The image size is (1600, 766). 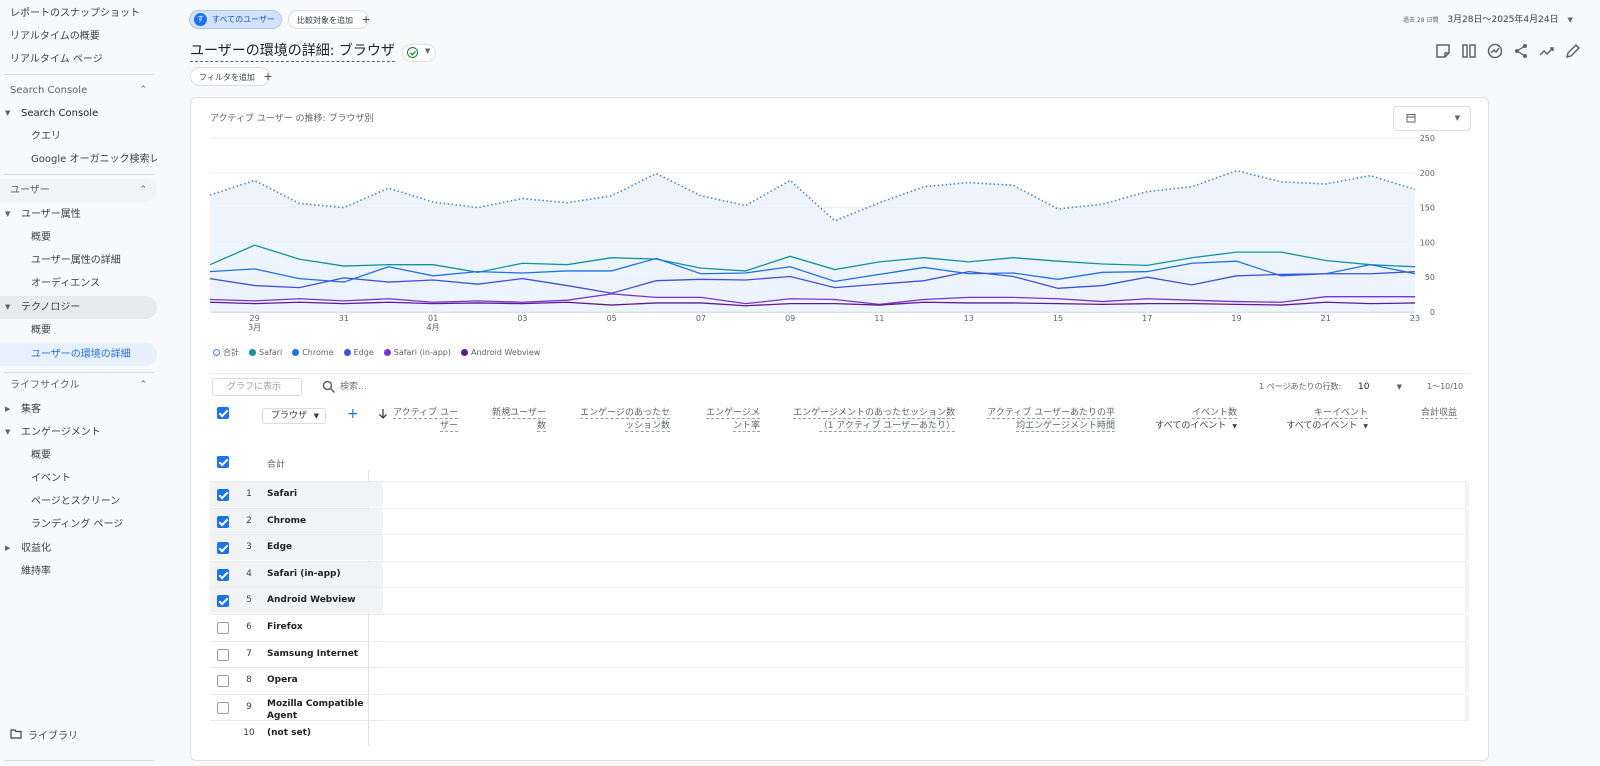 What do you see at coordinates (226, 352) in the screenshot?
I see `legend-item: 合計` at bounding box center [226, 352].